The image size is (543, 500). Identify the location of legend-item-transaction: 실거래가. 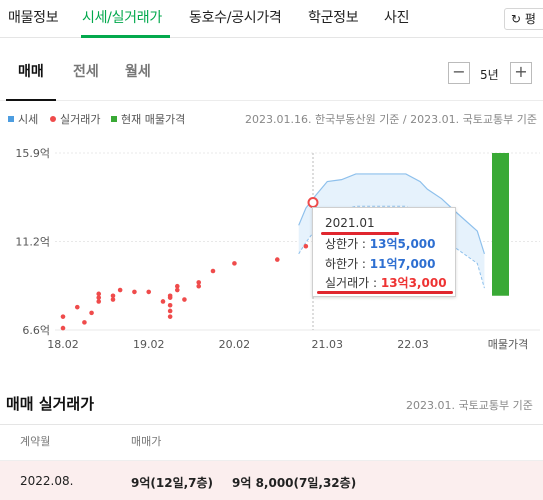
(75, 119).